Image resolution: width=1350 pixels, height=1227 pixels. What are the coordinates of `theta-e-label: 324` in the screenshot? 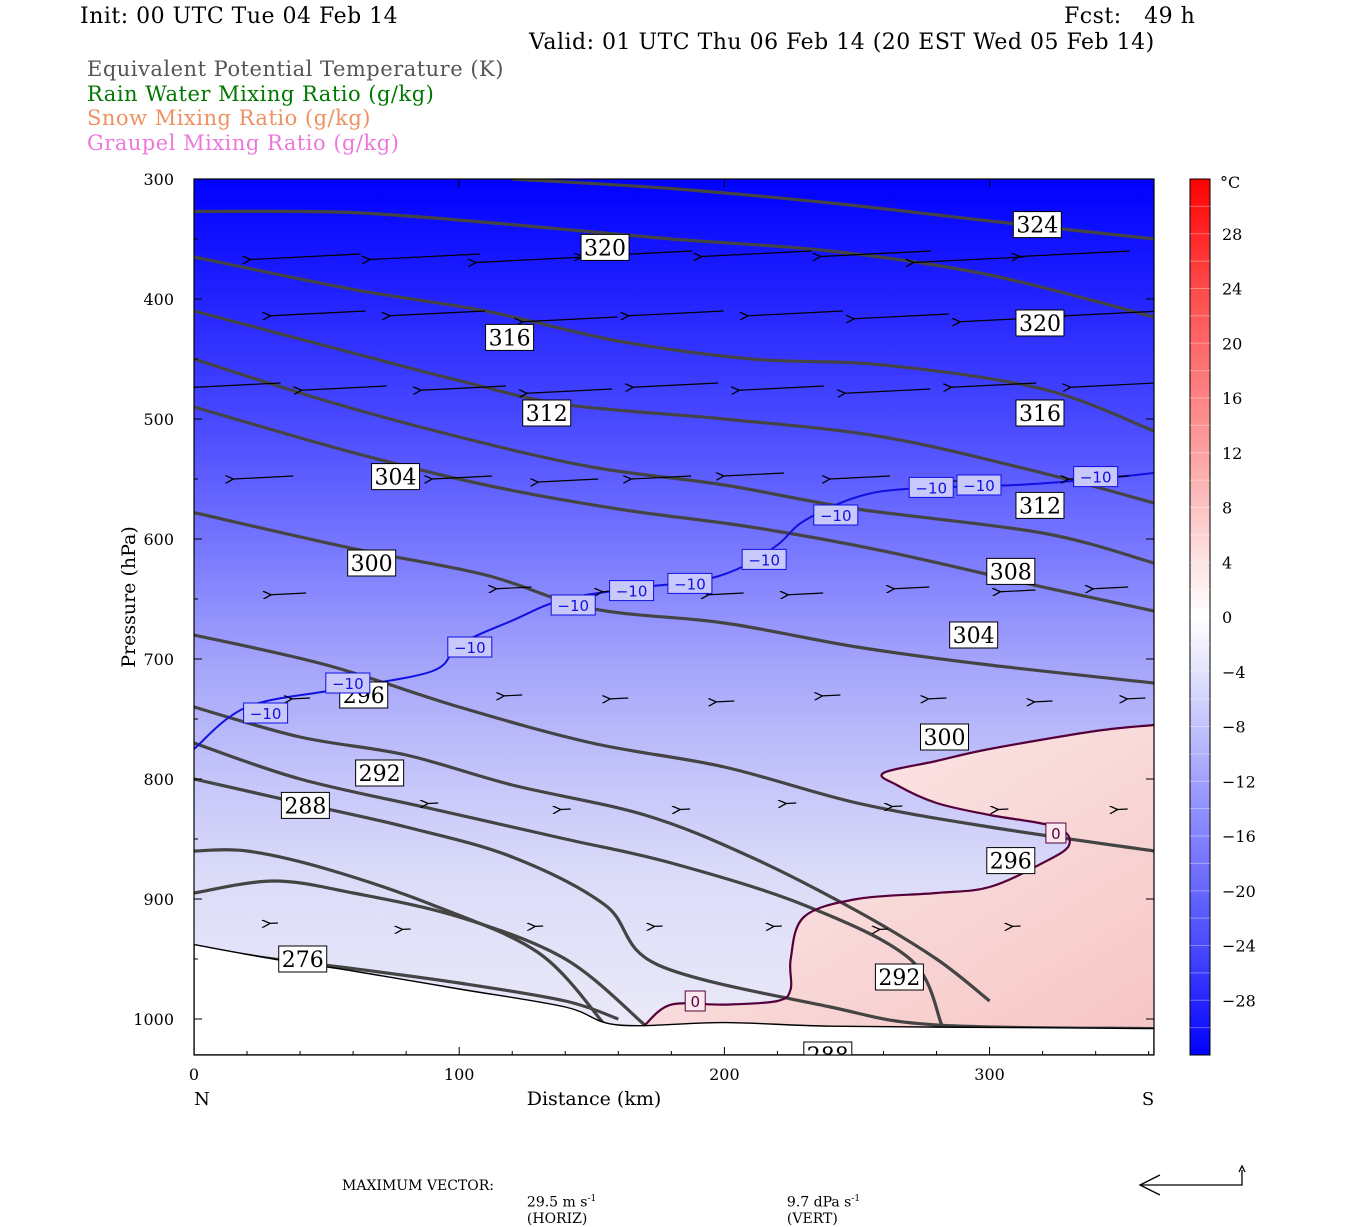 It's located at (1037, 225).